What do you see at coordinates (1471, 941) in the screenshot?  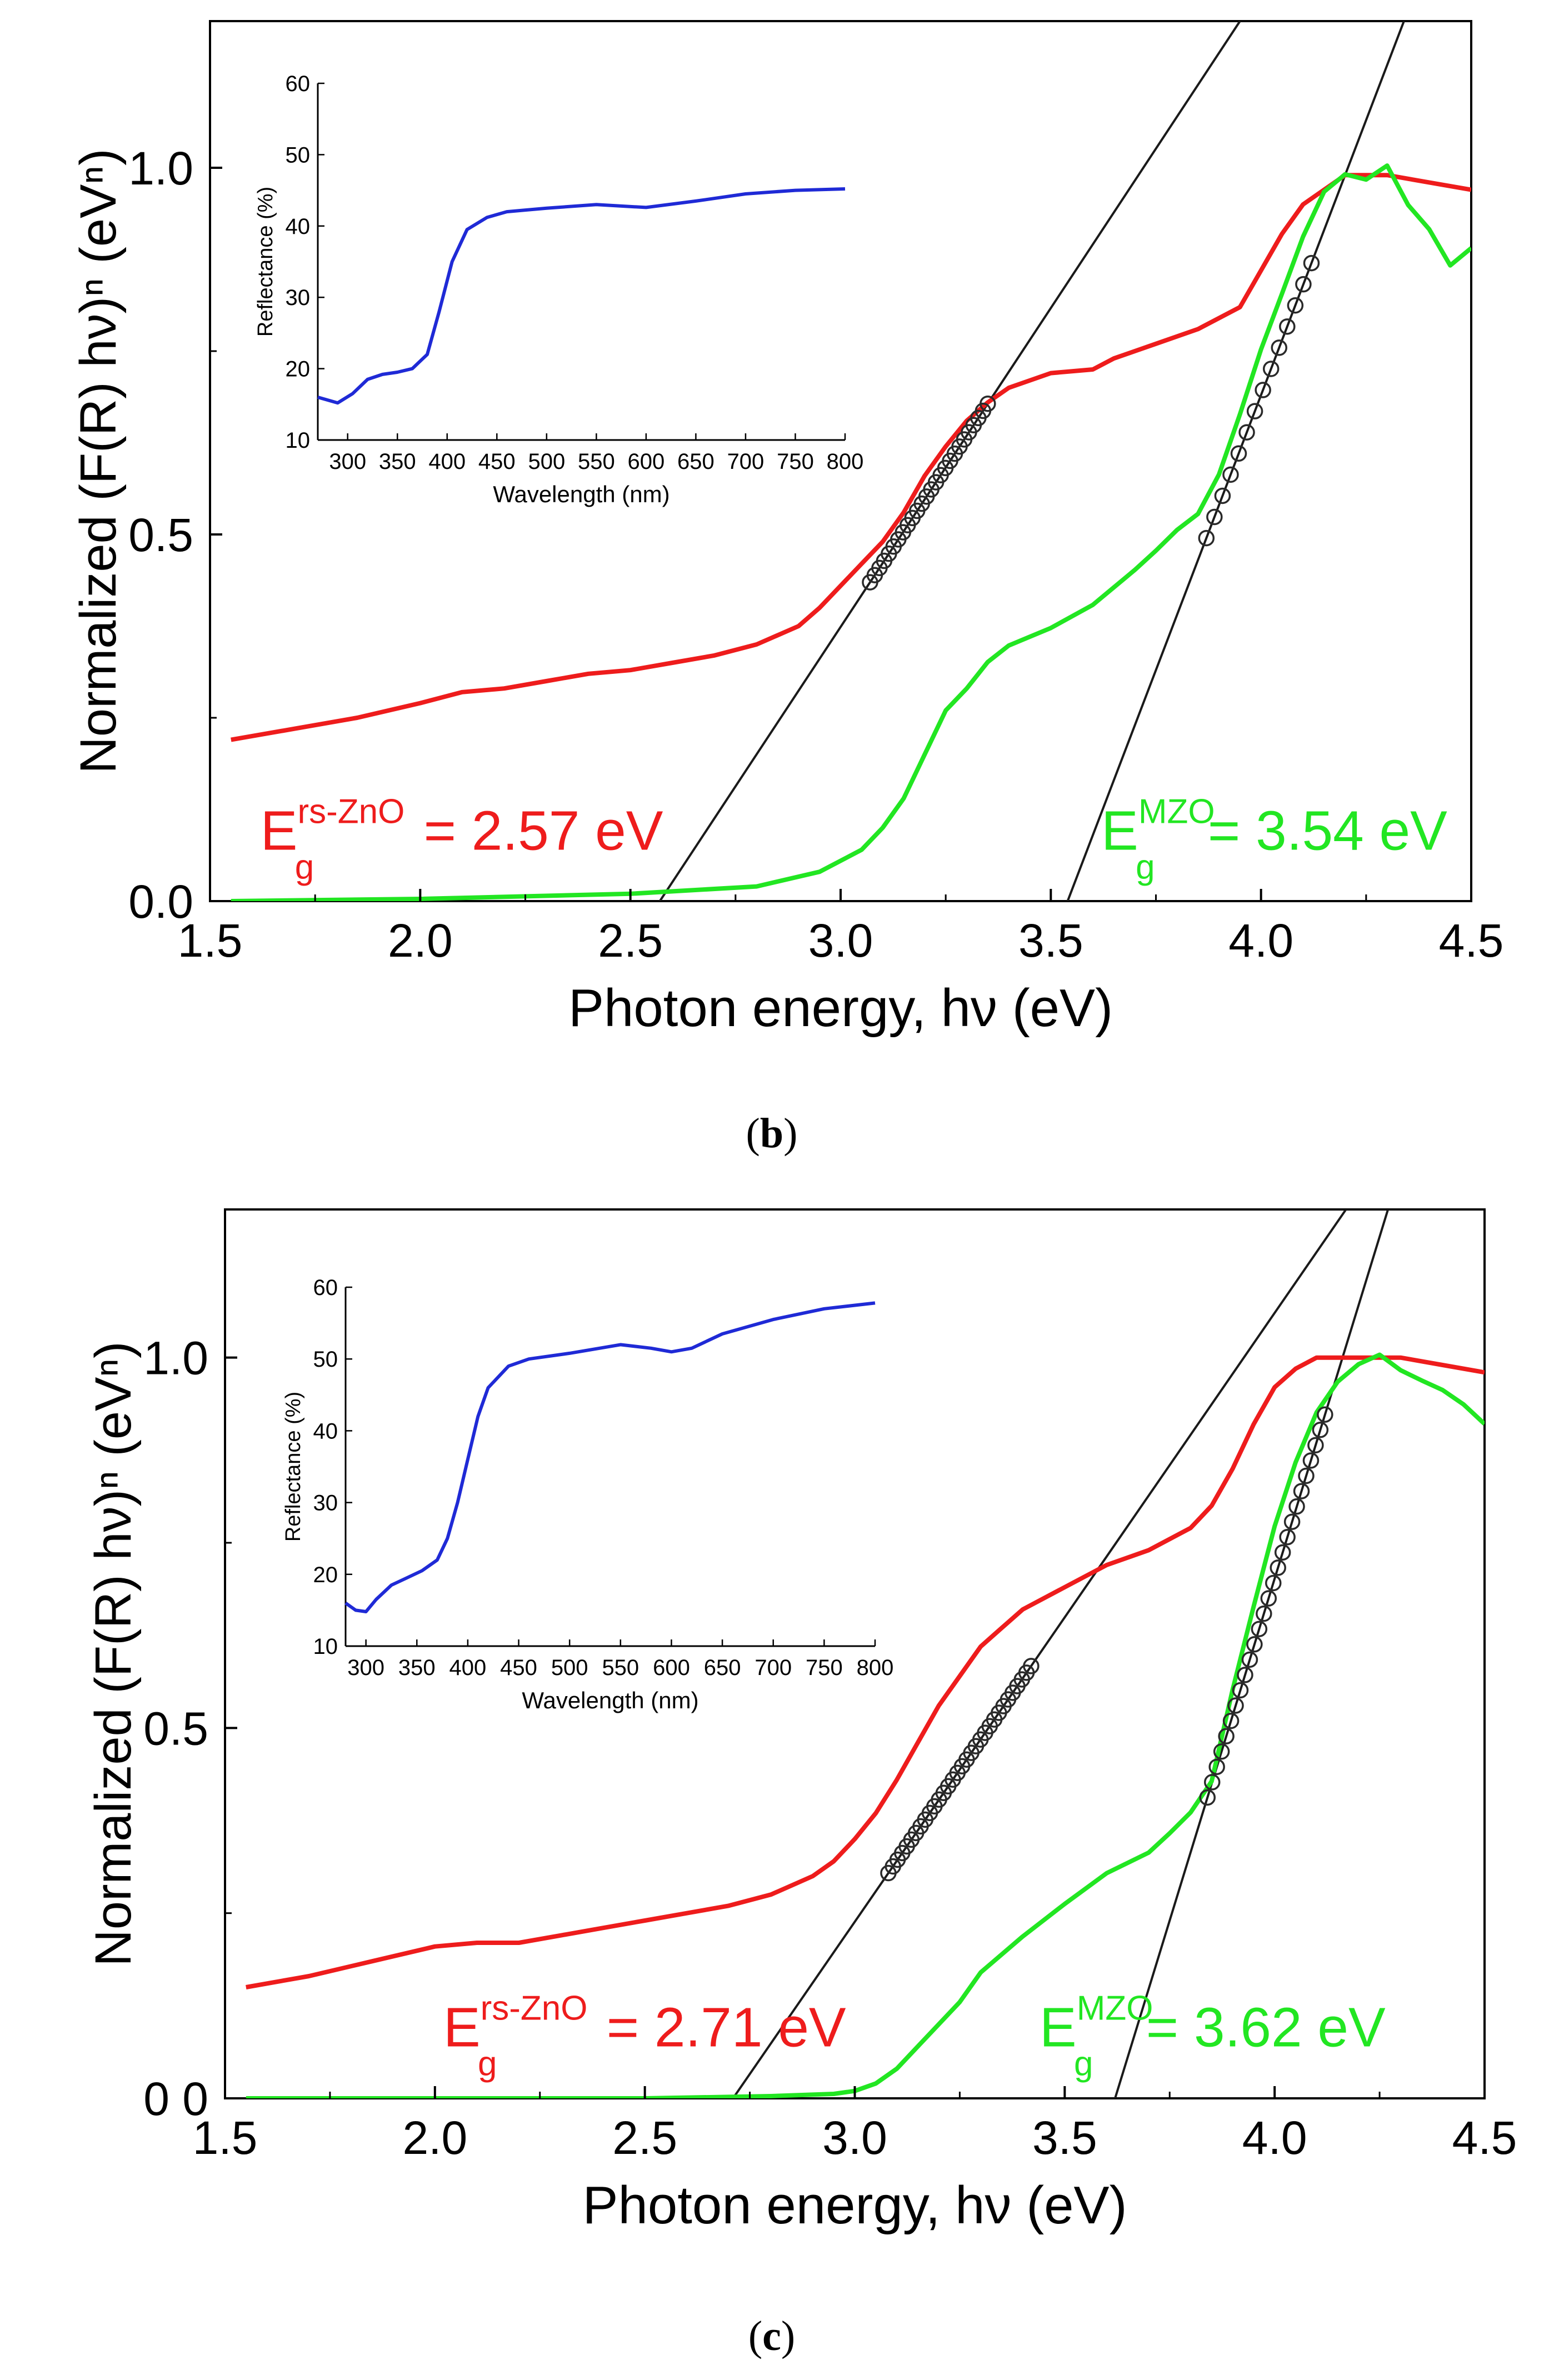 I see `x-tick-label: 4.5` at bounding box center [1471, 941].